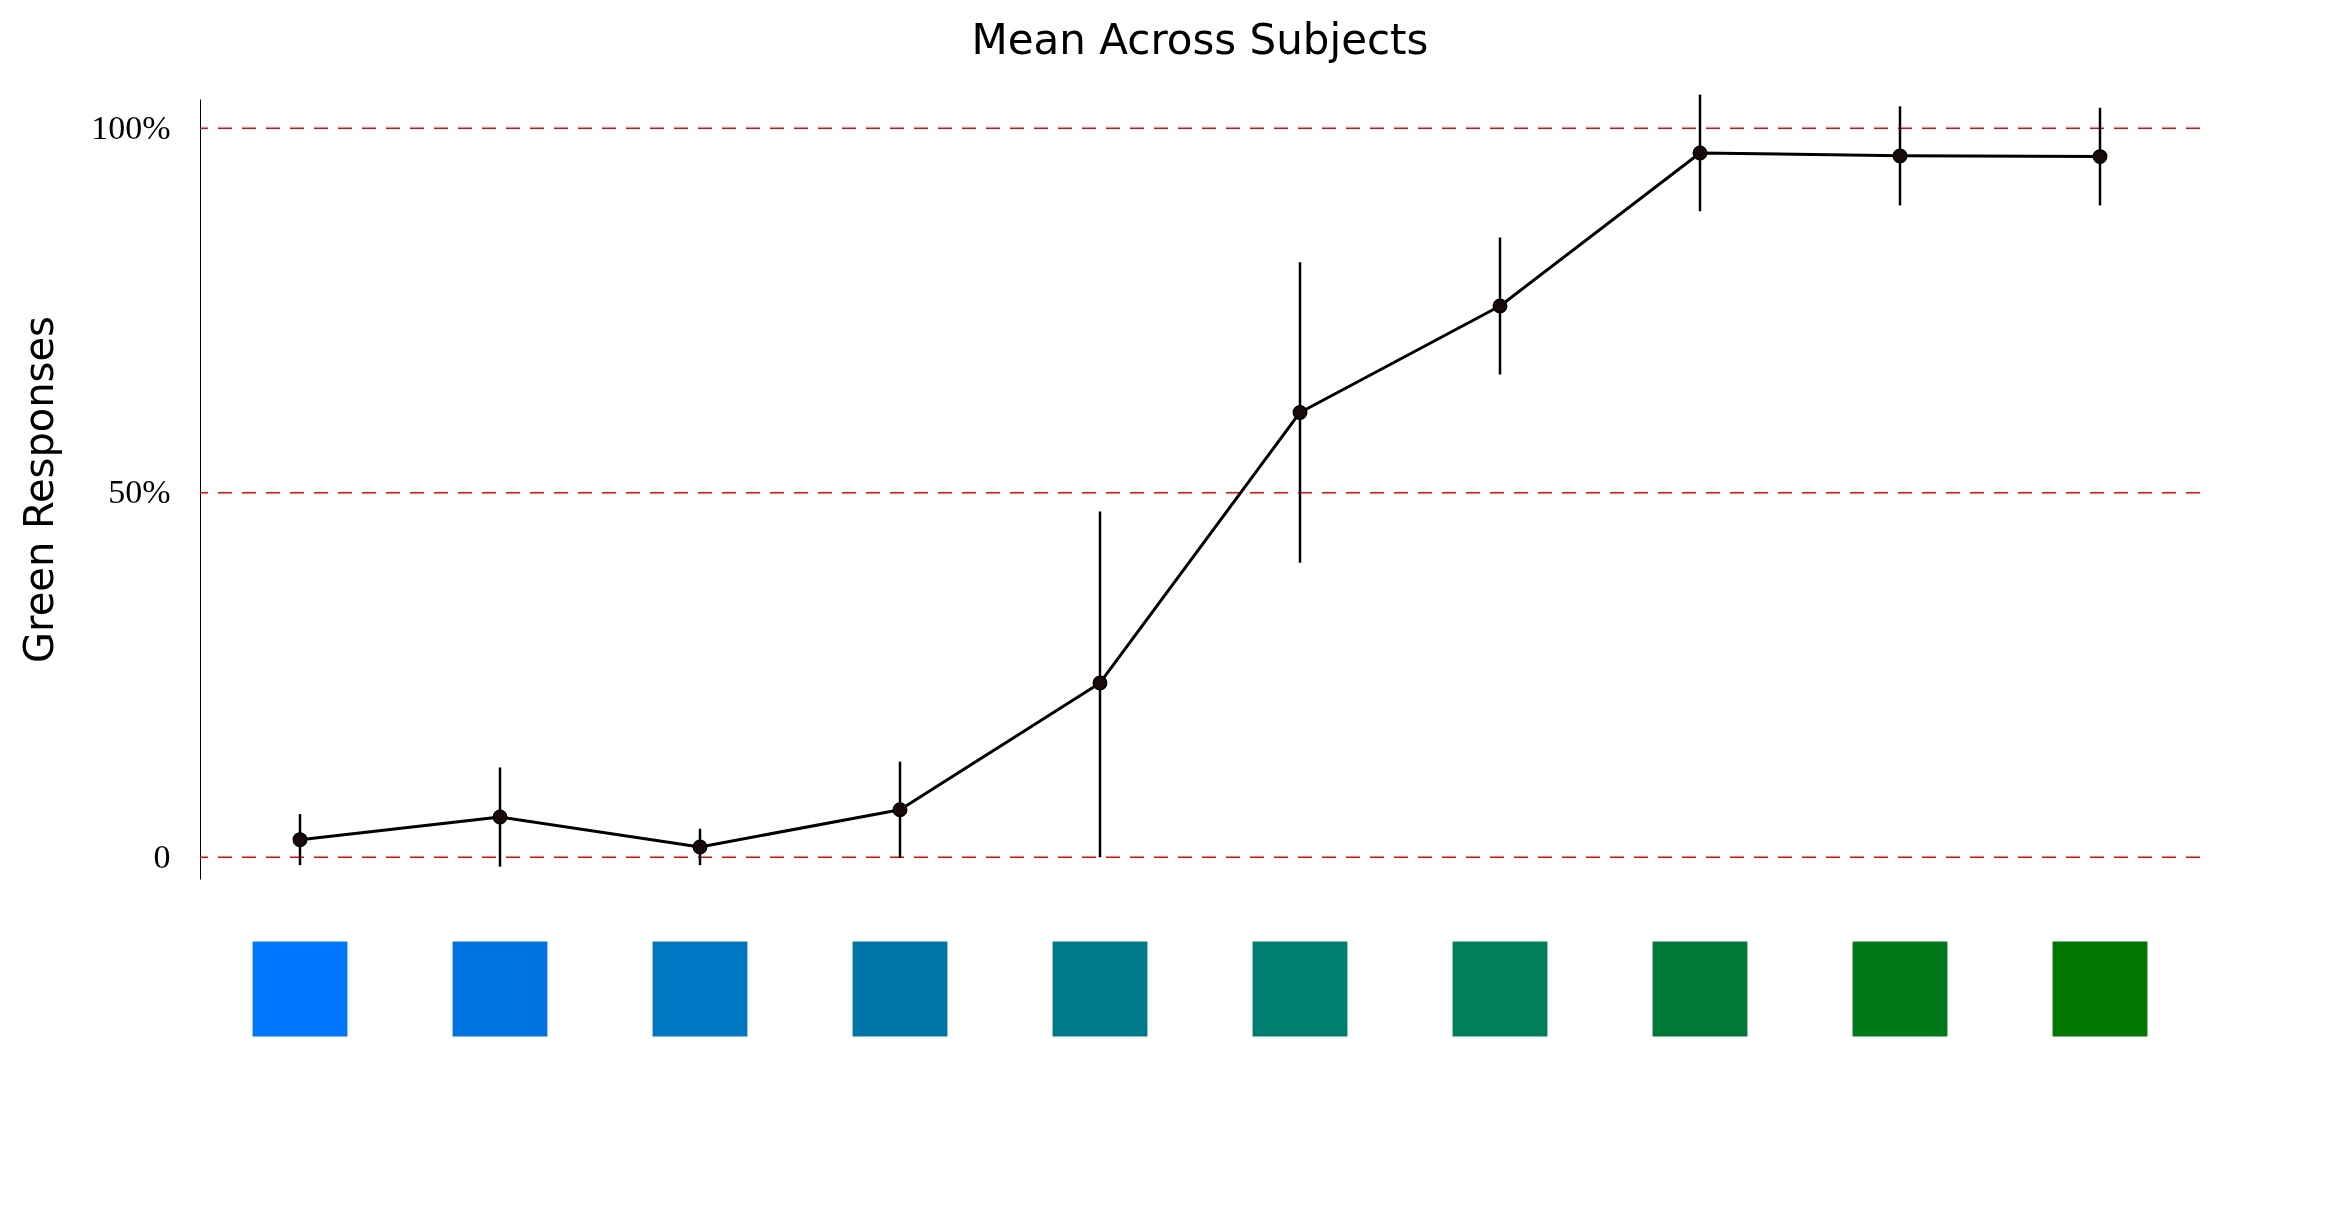 The width and height of the screenshot is (2334, 1214). Describe the element at coordinates (39, 489) in the screenshot. I see `y-axis-title: Green Responses` at that location.